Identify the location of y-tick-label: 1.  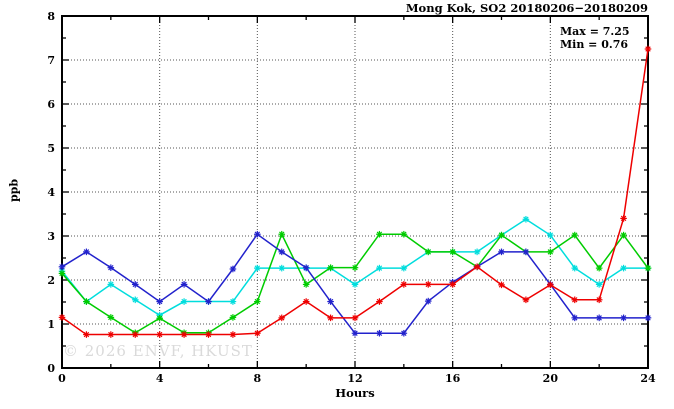
(51, 324).